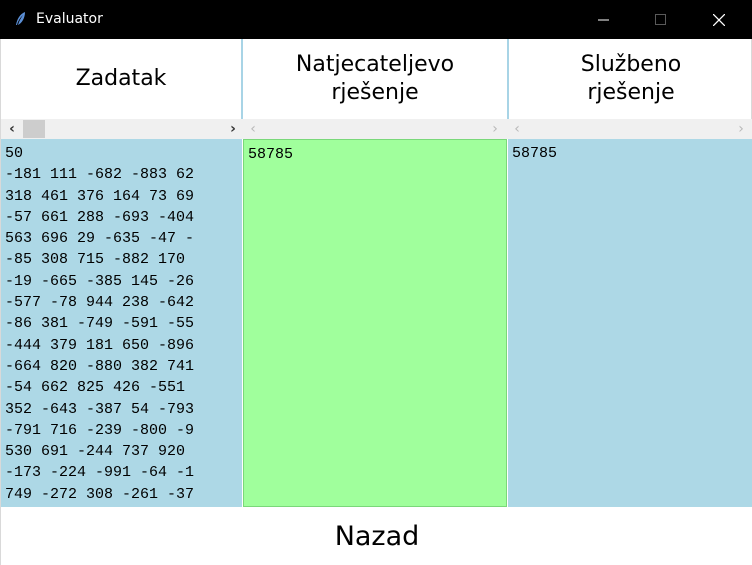 The image size is (752, 565). What do you see at coordinates (100, 324) in the screenshot?
I see `task-line: -86 381 -749 -591 -55` at bounding box center [100, 324].